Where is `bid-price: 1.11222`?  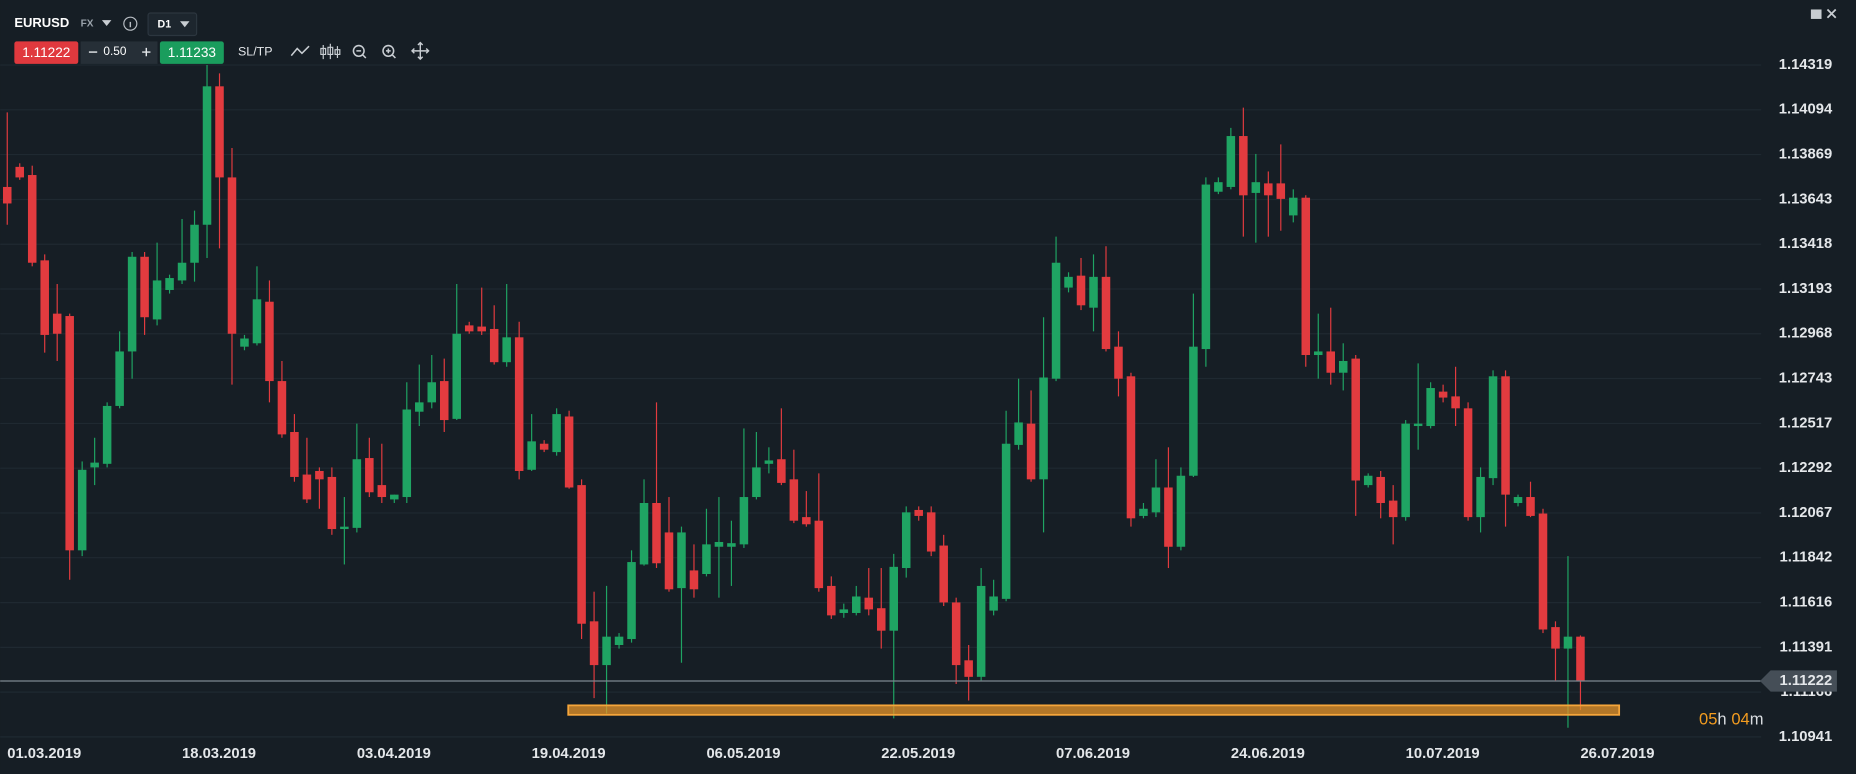 bid-price: 1.11222 is located at coordinates (46, 52).